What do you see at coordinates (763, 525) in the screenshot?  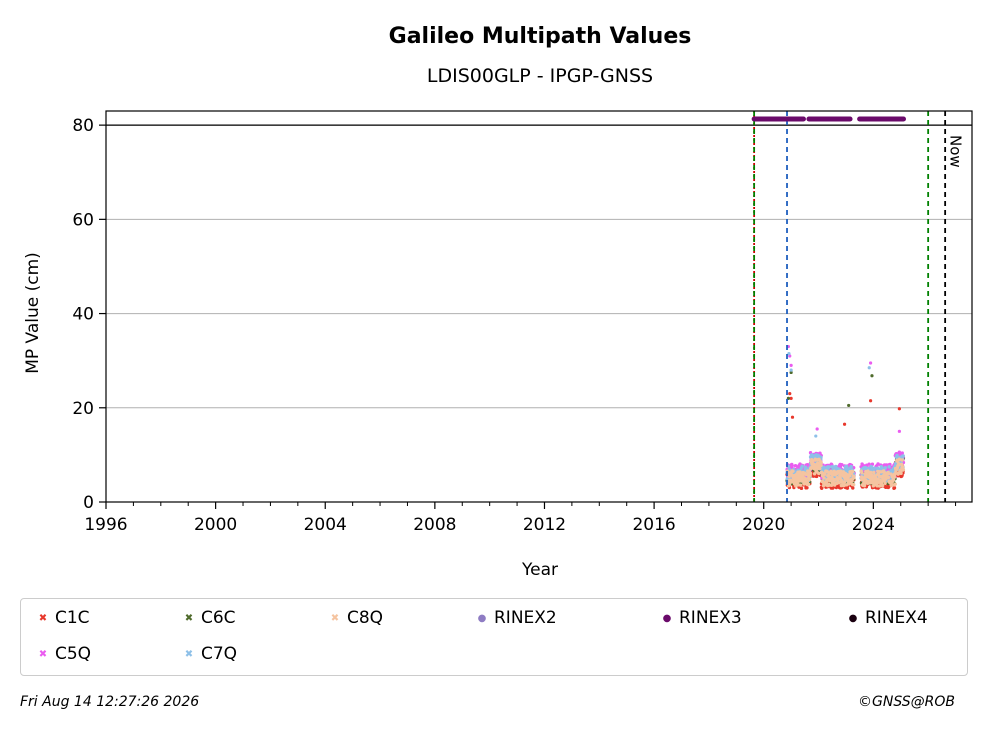 I see `x-tick-label-6: 2020` at bounding box center [763, 525].